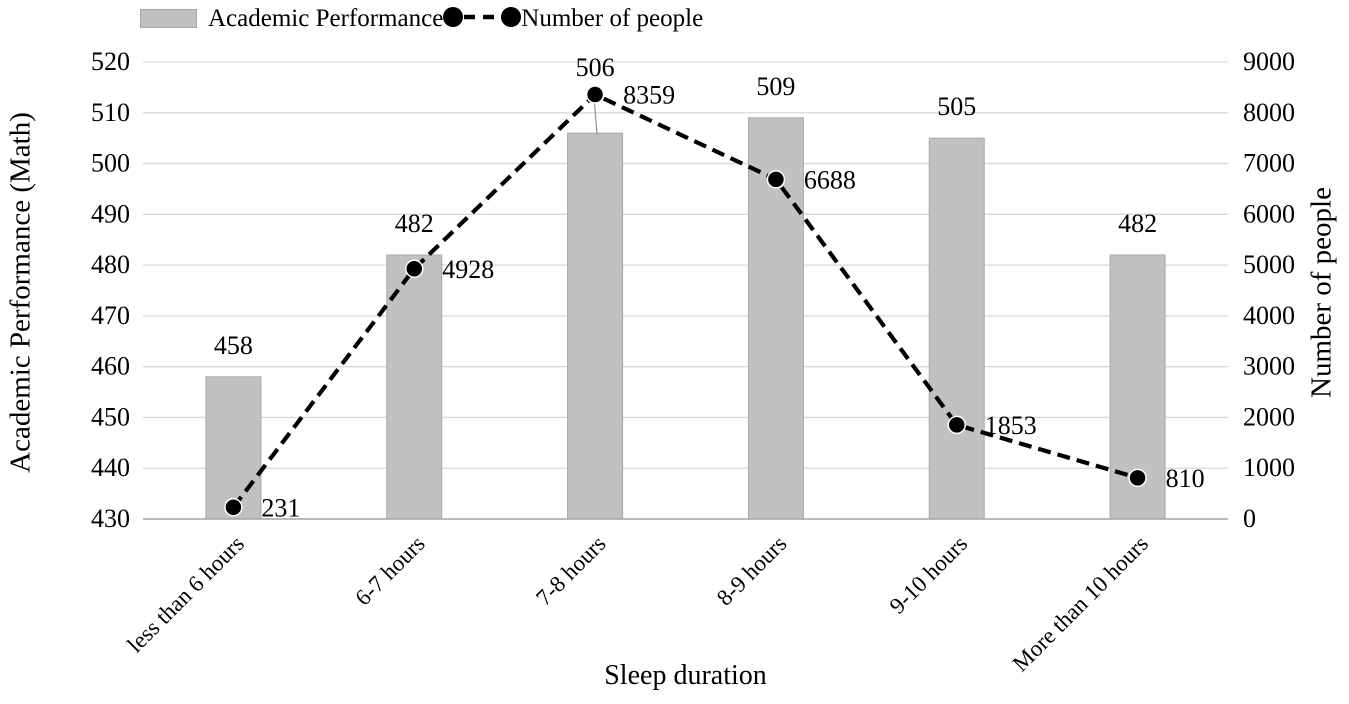  What do you see at coordinates (326, 18) in the screenshot?
I see `legend-bar-label: Academic Performance` at bounding box center [326, 18].